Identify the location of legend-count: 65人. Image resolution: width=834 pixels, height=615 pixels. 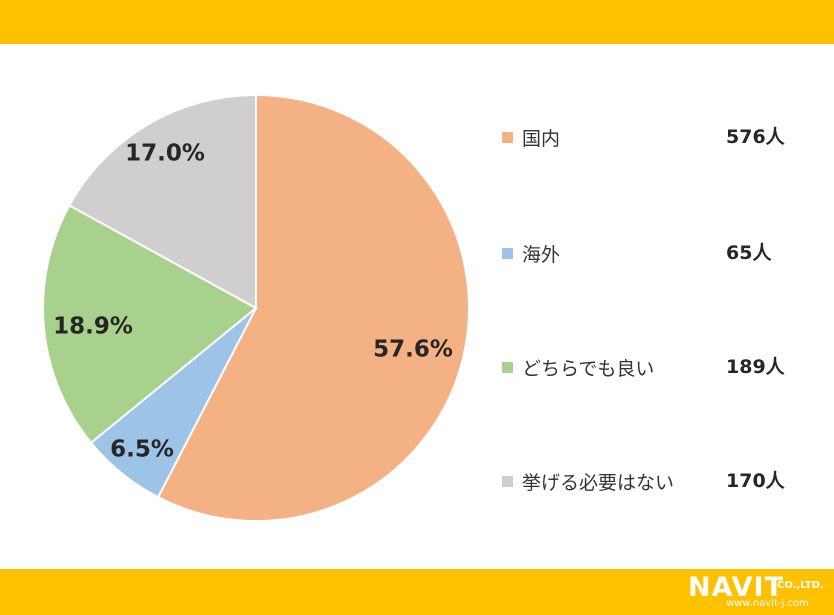
(749, 253).